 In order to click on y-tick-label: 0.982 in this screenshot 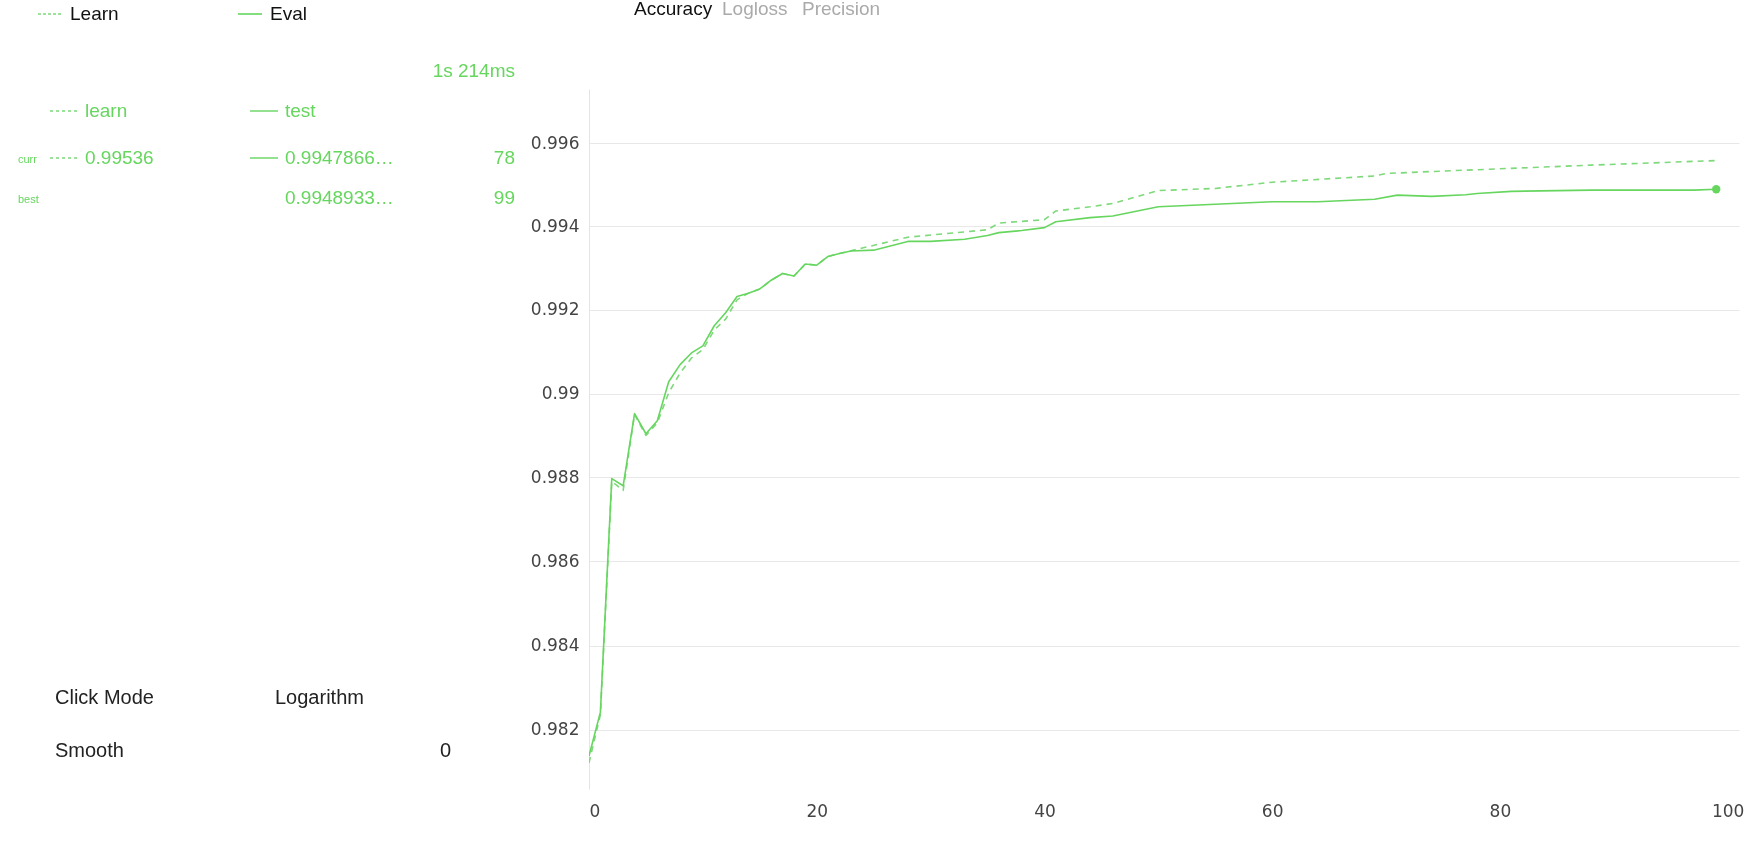, I will do `click(555, 729)`.